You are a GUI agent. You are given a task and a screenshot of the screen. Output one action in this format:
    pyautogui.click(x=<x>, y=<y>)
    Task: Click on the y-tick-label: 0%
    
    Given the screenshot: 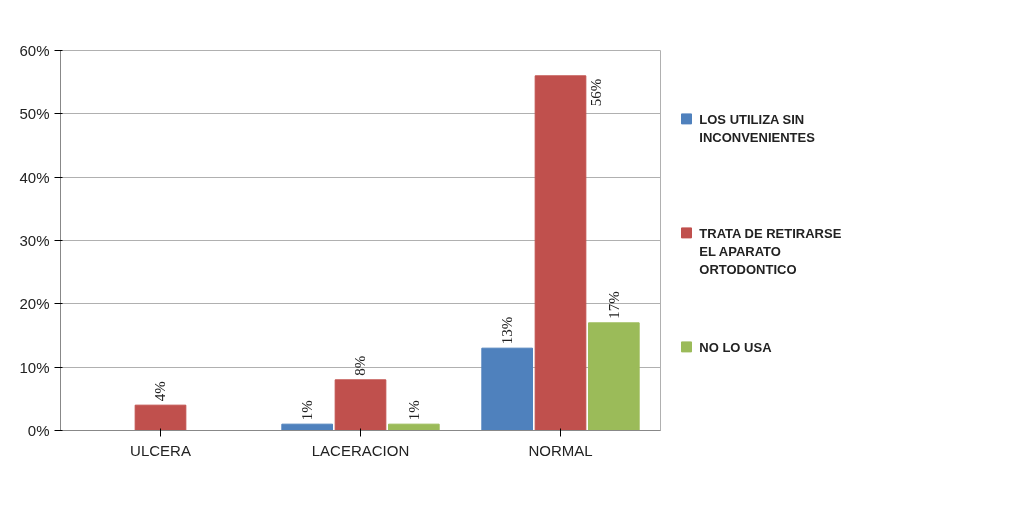 What is the action you would take?
    pyautogui.click(x=38, y=430)
    